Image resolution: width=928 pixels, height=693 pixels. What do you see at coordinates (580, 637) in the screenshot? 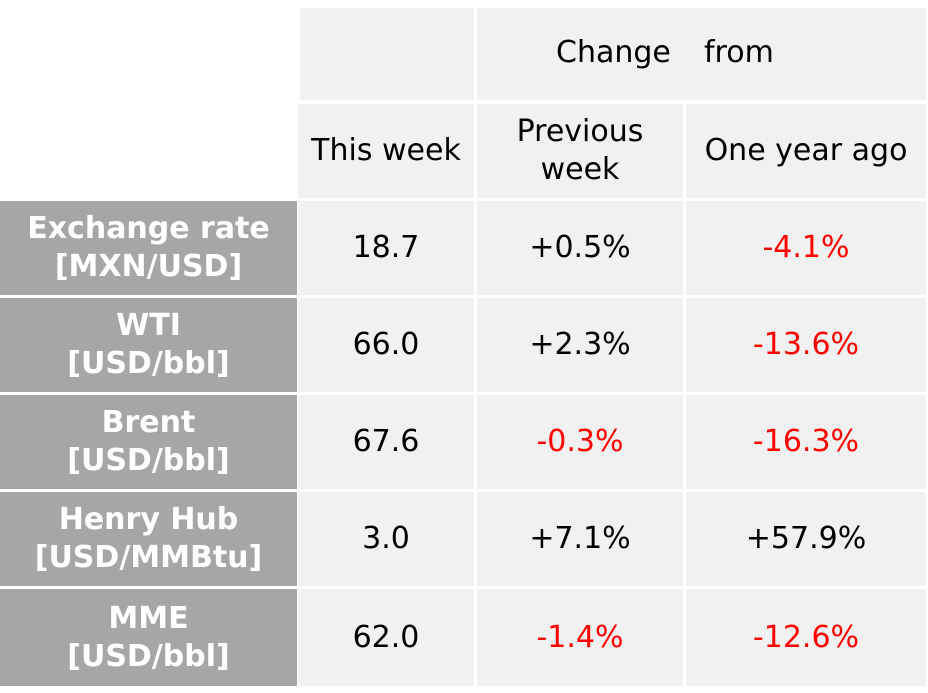
I see `previous-week-change: -1.4%` at bounding box center [580, 637].